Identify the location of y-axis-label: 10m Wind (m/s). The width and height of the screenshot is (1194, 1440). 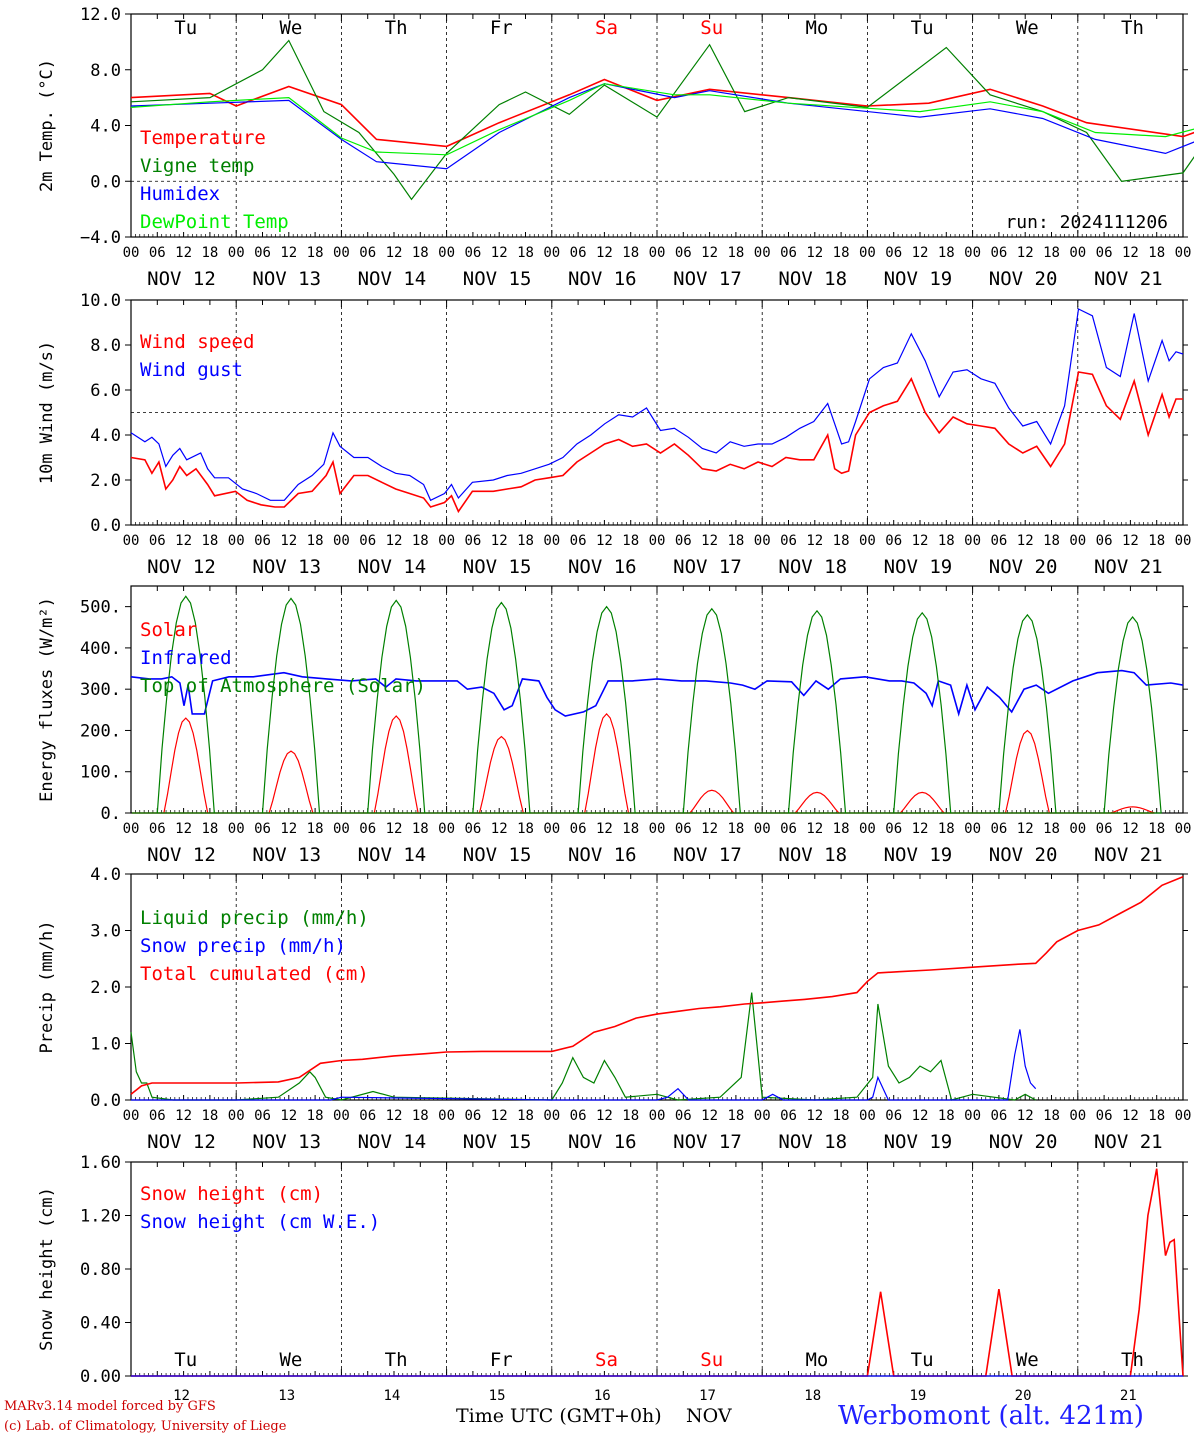
(47, 412).